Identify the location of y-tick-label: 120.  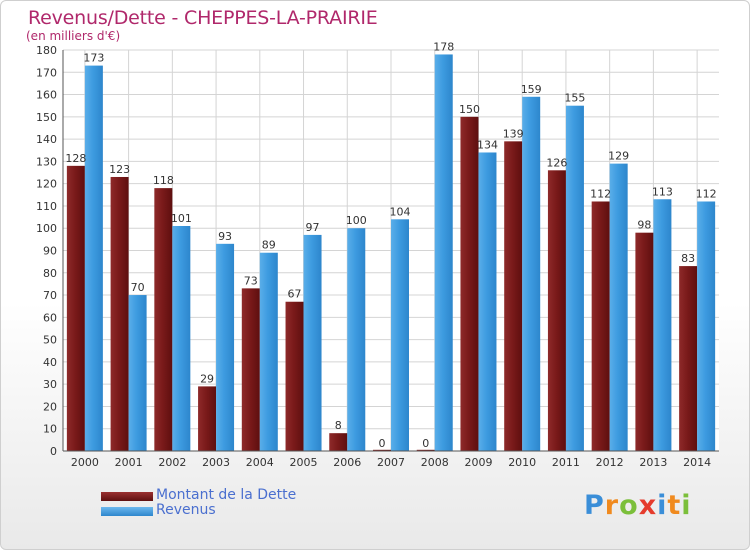
(46, 184).